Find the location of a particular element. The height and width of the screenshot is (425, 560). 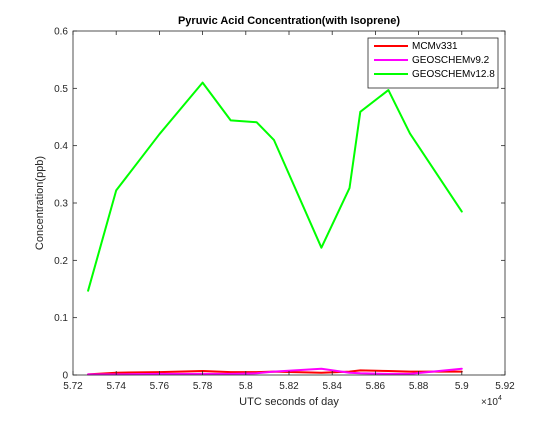

x-tick-label: 5.78 is located at coordinates (203, 386).